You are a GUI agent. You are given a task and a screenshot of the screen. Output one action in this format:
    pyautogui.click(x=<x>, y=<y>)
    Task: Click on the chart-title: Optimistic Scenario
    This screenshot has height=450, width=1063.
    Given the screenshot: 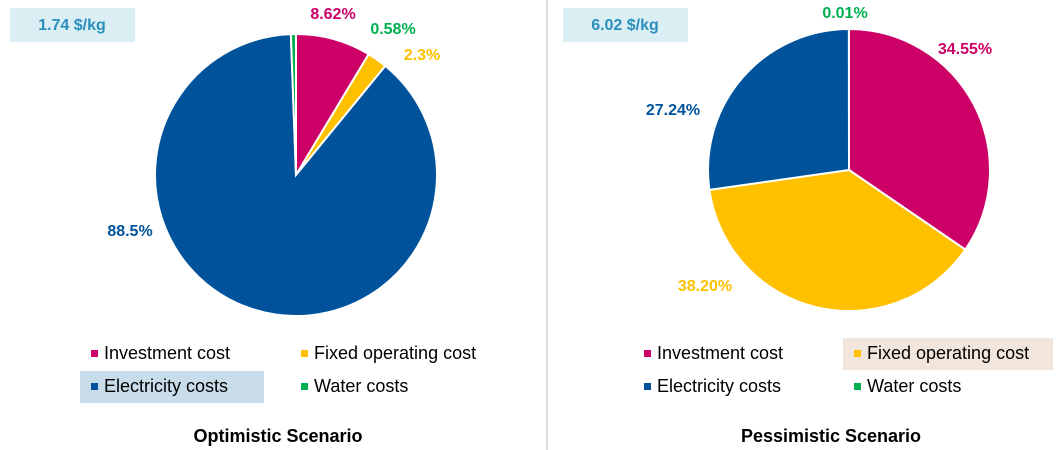 What is the action you would take?
    pyautogui.click(x=277, y=436)
    